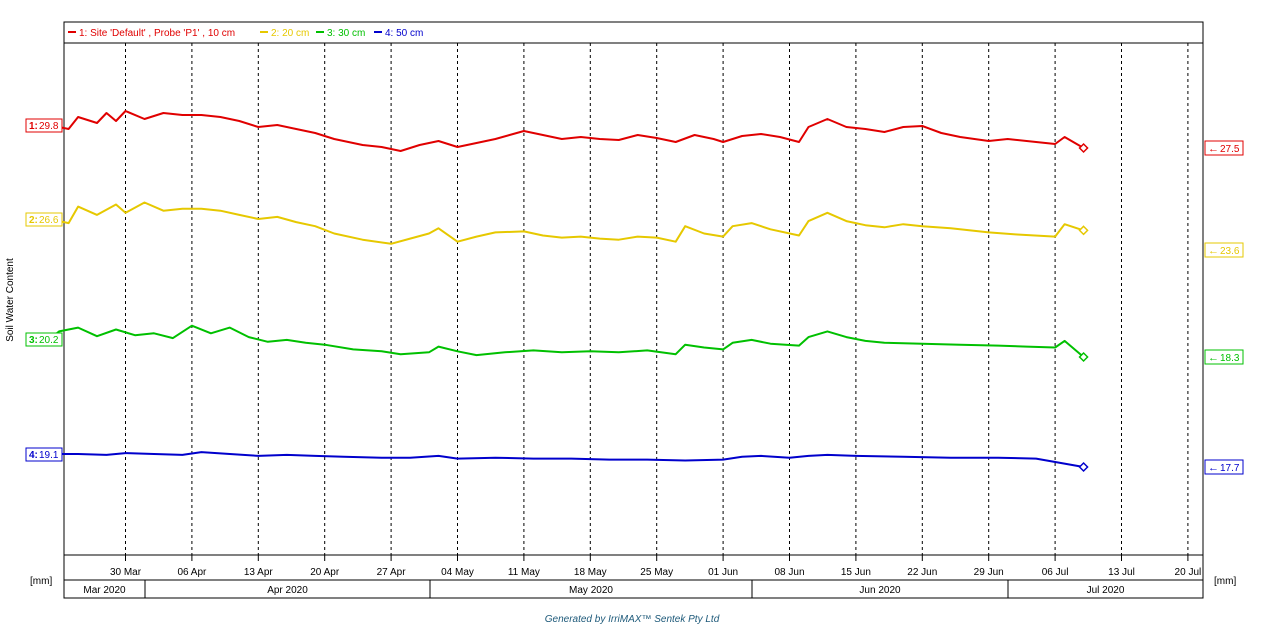 The image size is (1262, 625). What do you see at coordinates (989, 572) in the screenshot?
I see `x-tick-label: 29 Jun` at bounding box center [989, 572].